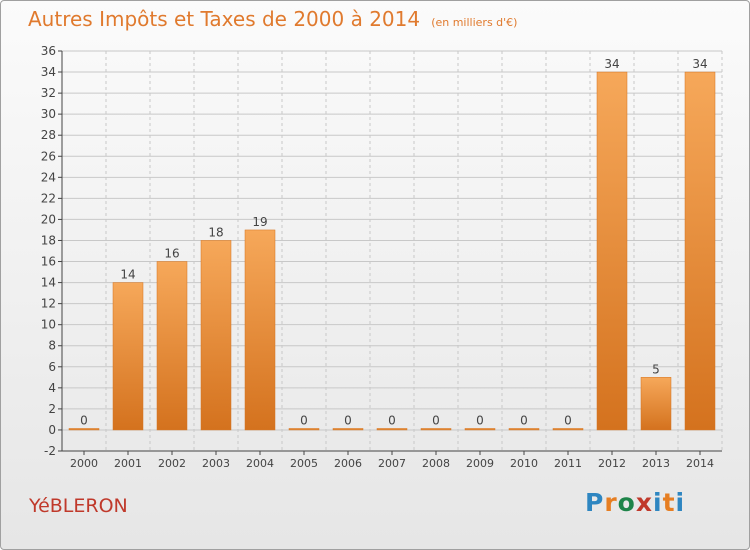 This screenshot has height=550, width=750. What do you see at coordinates (216, 335) in the screenshot?
I see `bar-2003` at bounding box center [216, 335].